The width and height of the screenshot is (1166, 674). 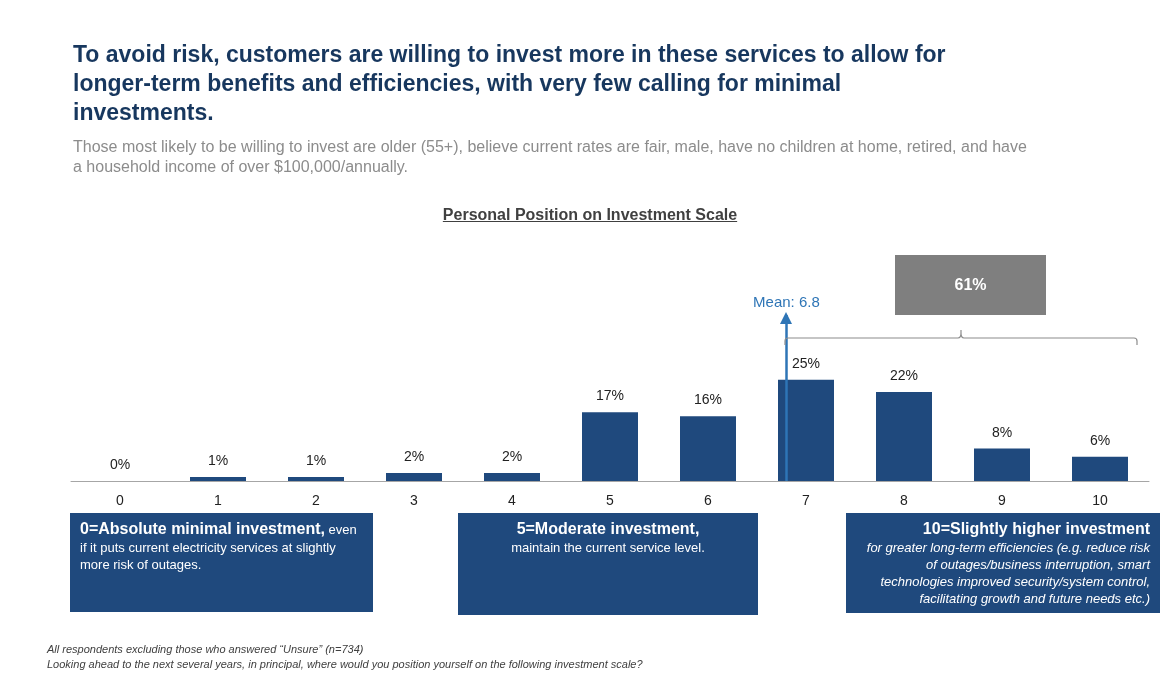 I want to click on text: Personal Position on Investment Scale, so click(x=590, y=215).